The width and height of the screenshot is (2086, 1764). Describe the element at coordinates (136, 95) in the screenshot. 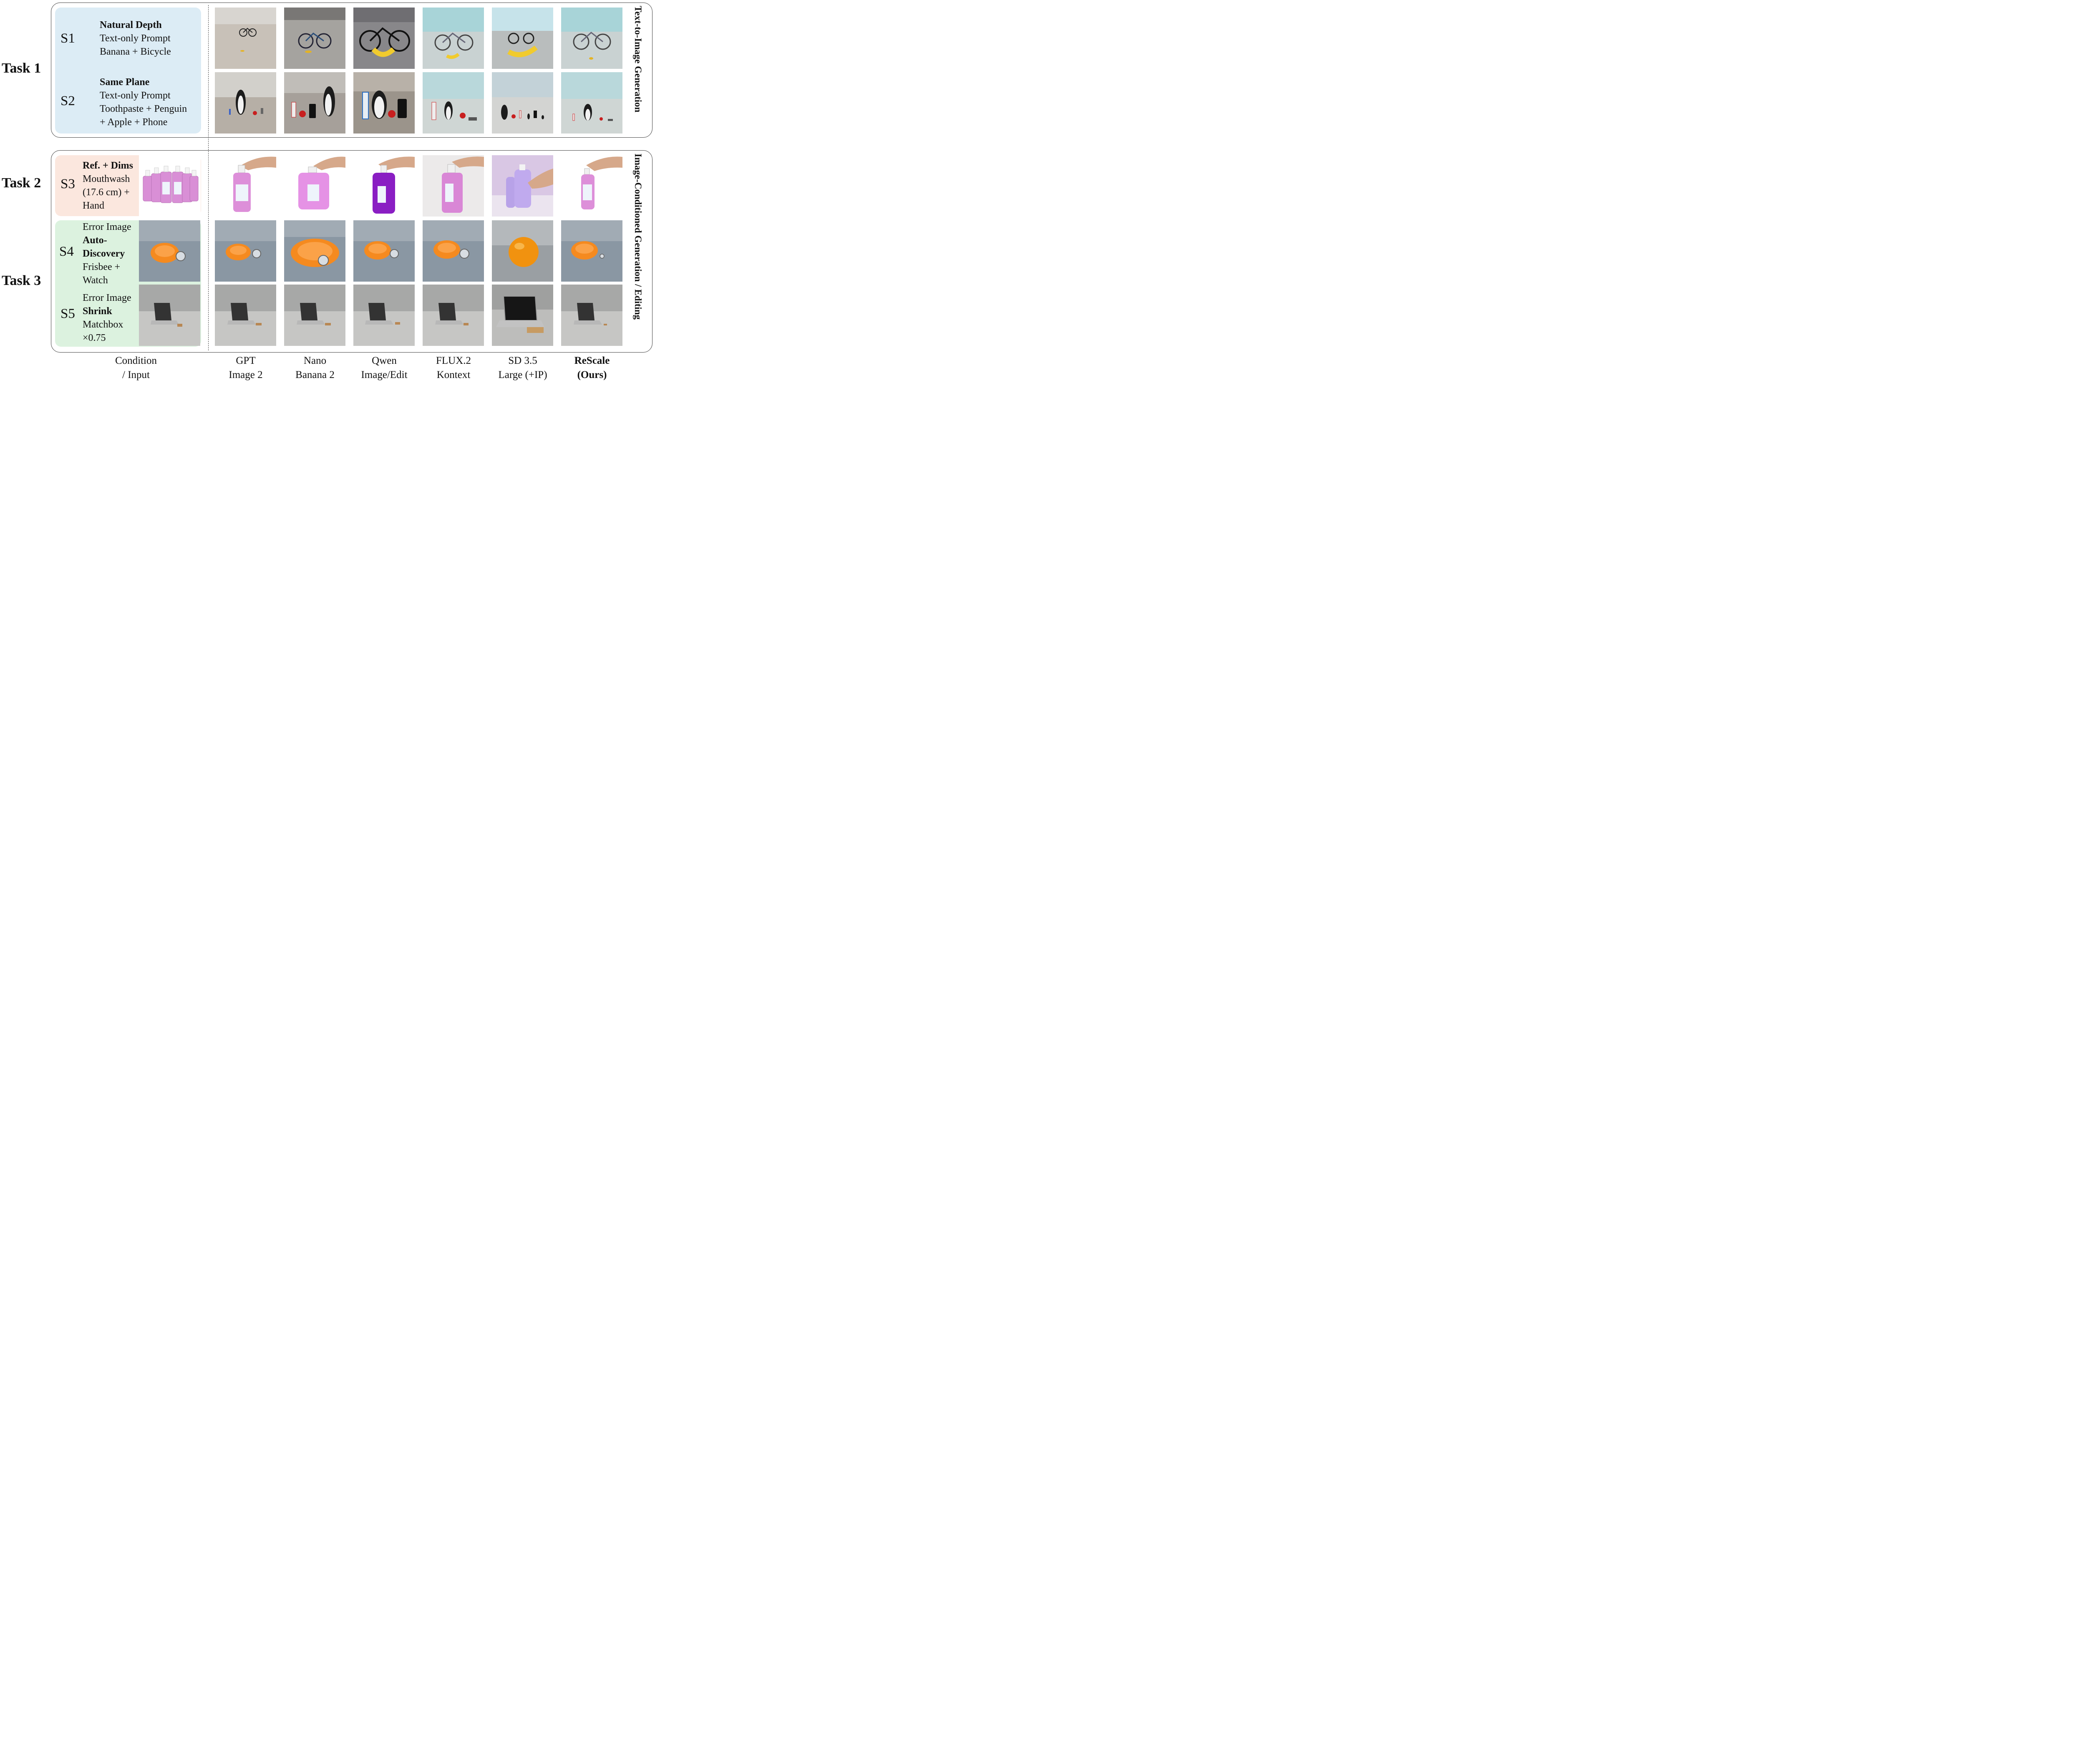

I see `s2-line-2: Text-only Prompt` at that location.